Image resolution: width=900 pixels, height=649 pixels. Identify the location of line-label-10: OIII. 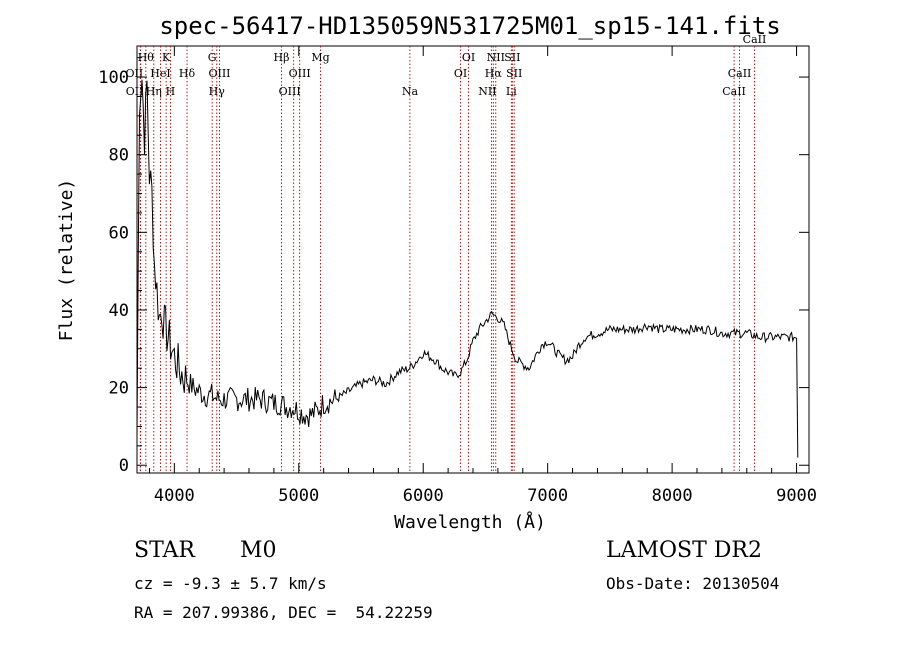
(219, 73).